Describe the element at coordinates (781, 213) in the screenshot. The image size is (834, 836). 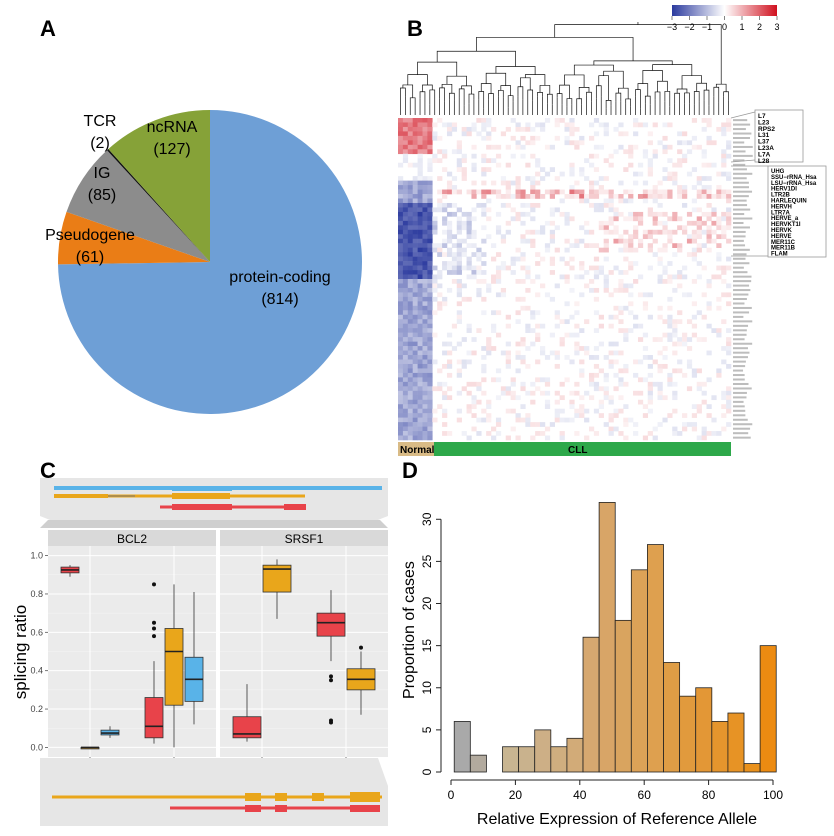
I see `callout2-label: LTR7A` at that location.